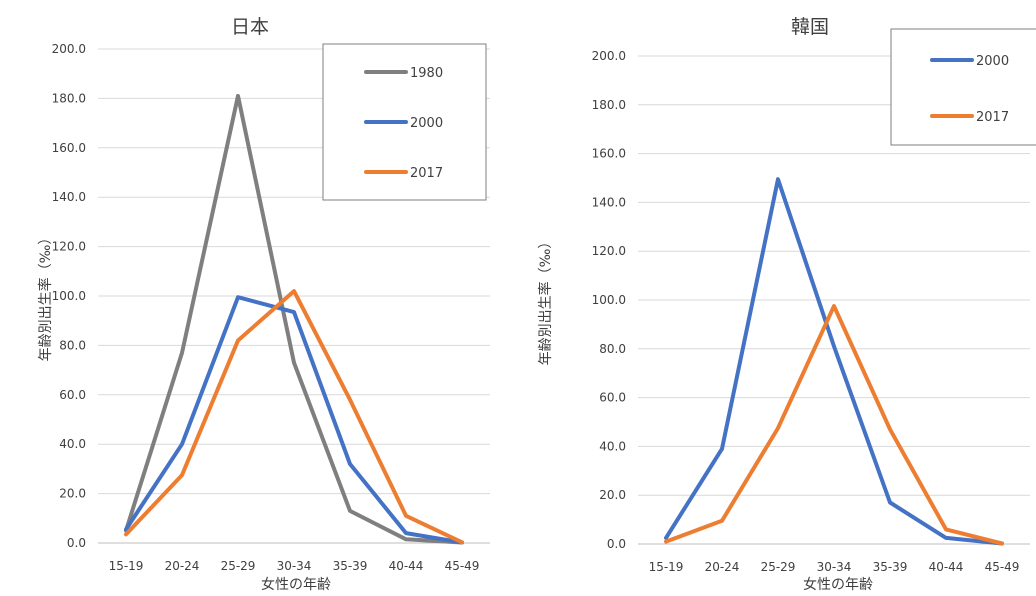 The width and height of the screenshot is (1036, 596). I want to click on chart-title: 日本, so click(250, 27).